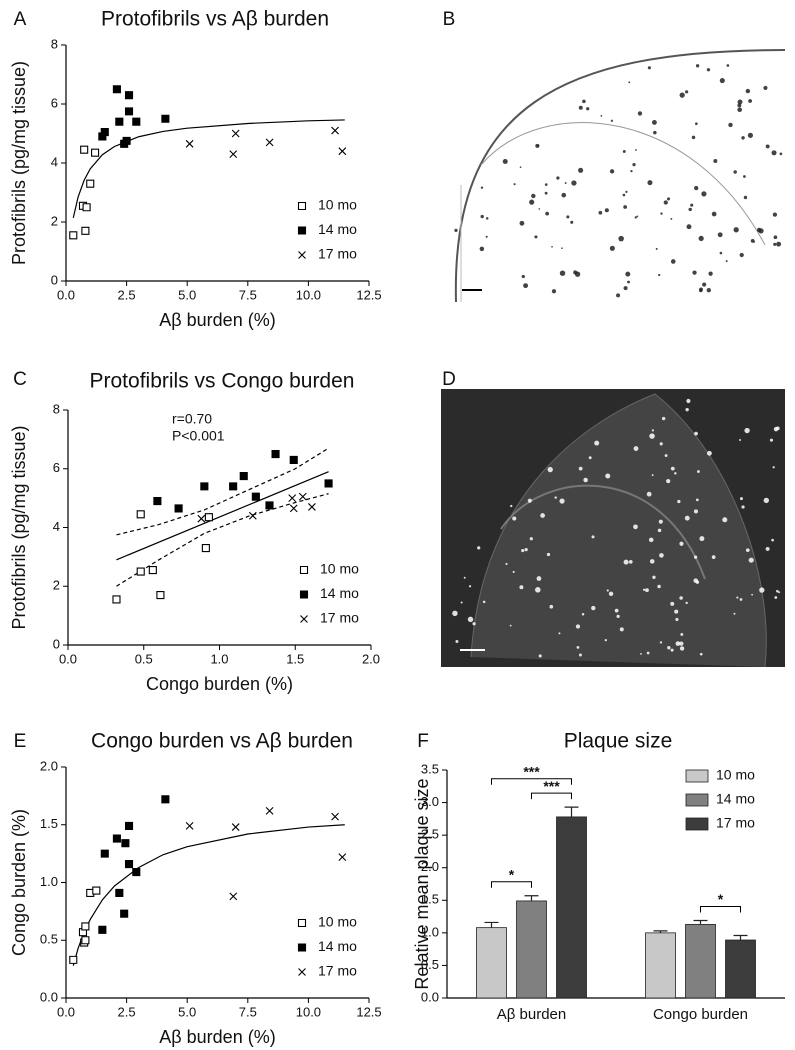 The width and height of the screenshot is (795, 1050). Describe the element at coordinates (430, 931) in the screenshot. I see `y-tick-label: 1.0` at that location.